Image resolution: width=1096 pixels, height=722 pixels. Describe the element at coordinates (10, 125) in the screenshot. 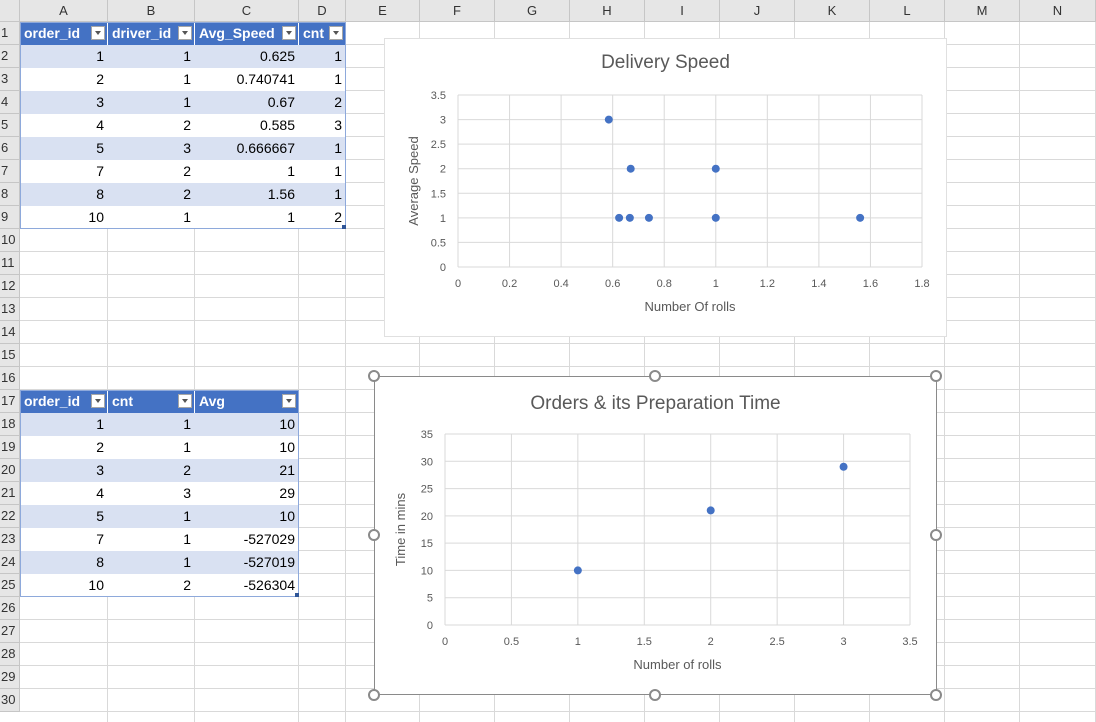

I see `row-header: 5` at that location.